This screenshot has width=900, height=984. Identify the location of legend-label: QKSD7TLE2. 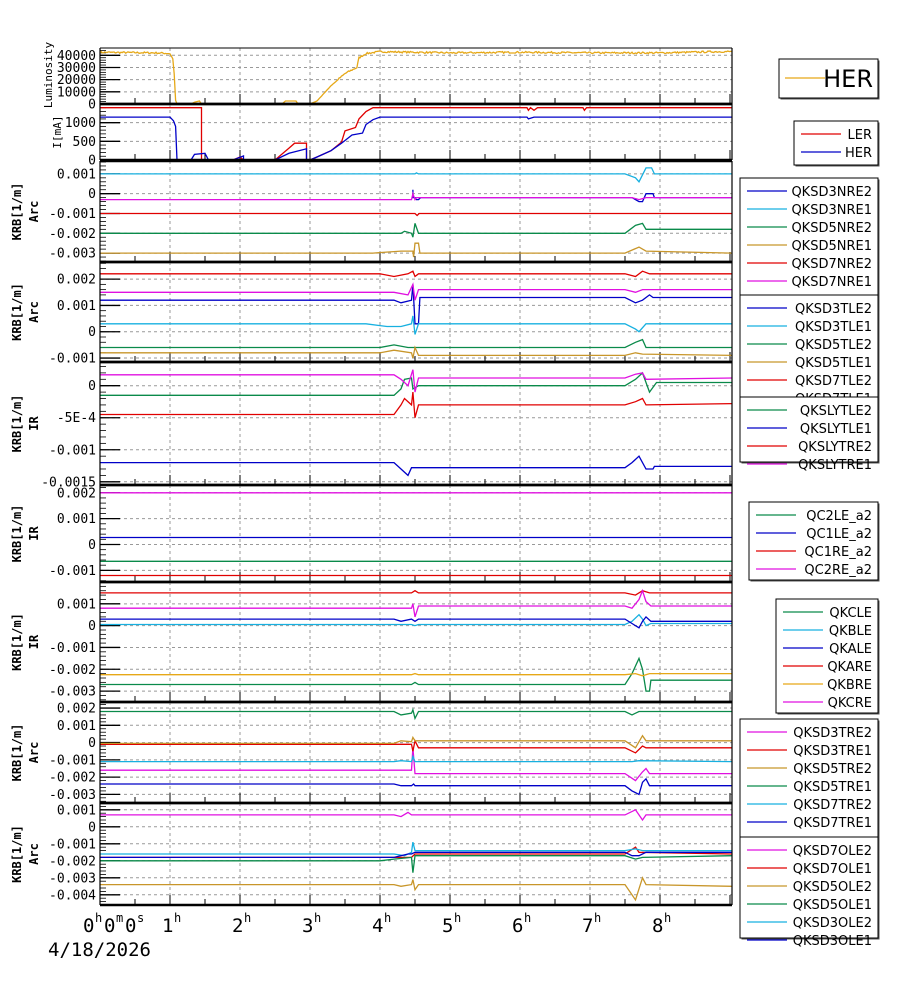
(833, 381).